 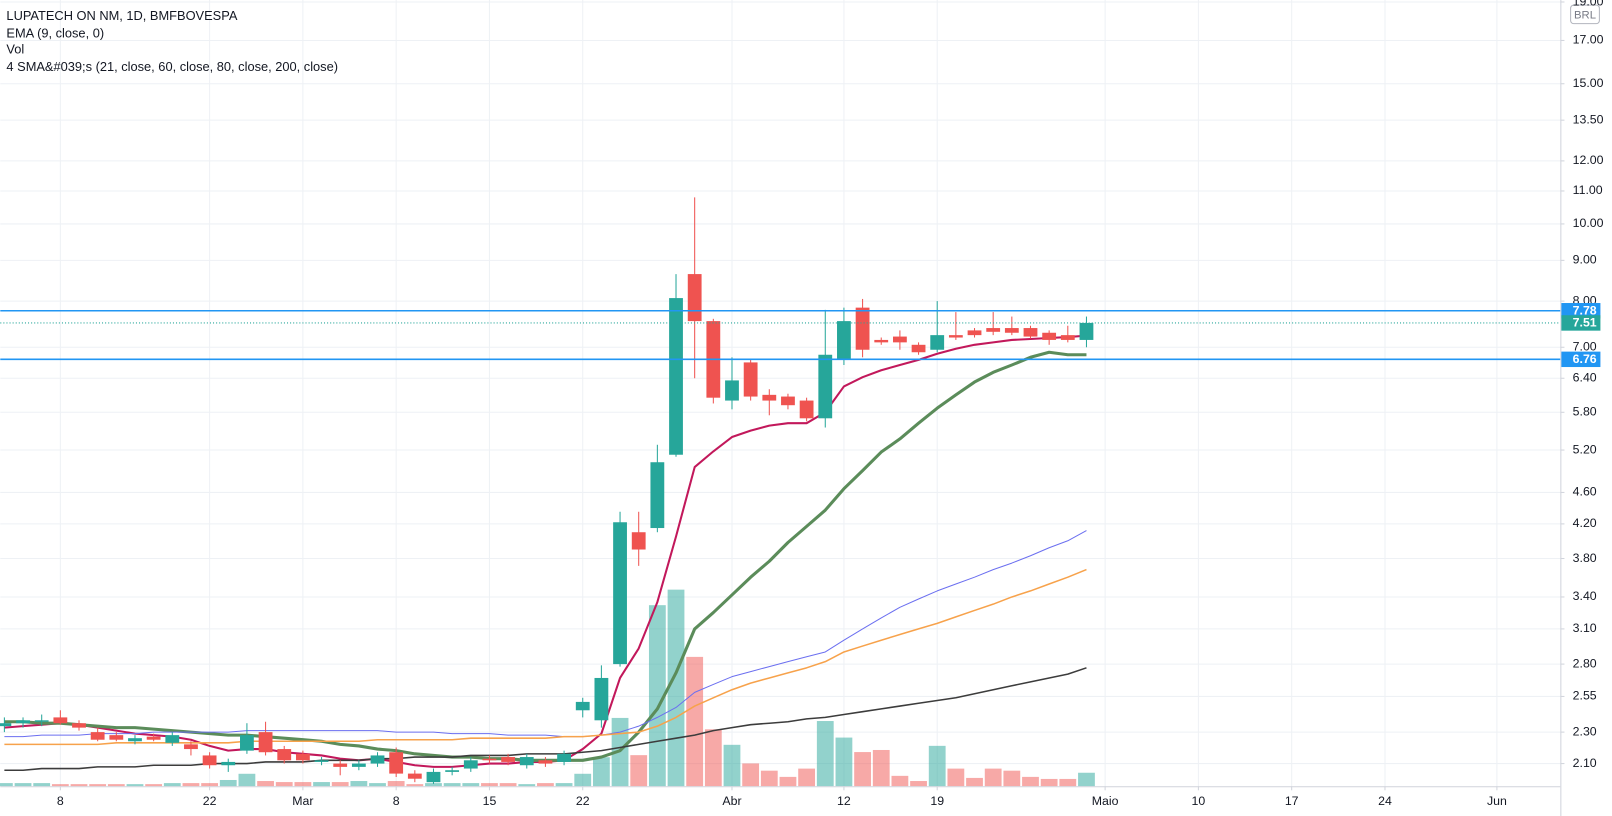 I want to click on x-tick-label: 24, so click(x=1385, y=801).